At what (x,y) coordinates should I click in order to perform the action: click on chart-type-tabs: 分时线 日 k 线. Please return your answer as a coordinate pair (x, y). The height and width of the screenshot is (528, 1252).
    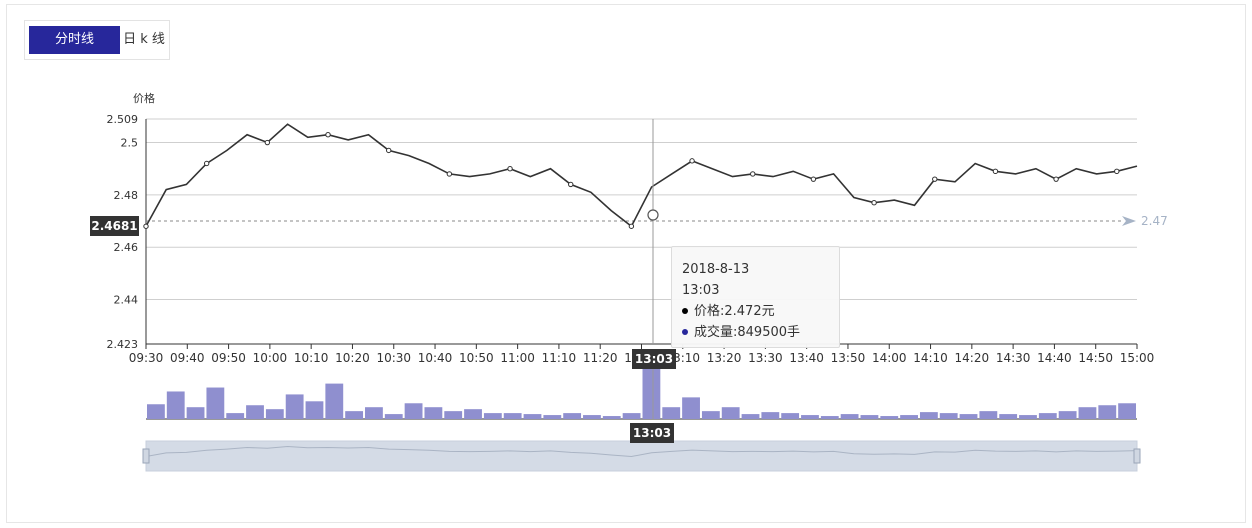
    Looking at the image, I should click on (97, 40).